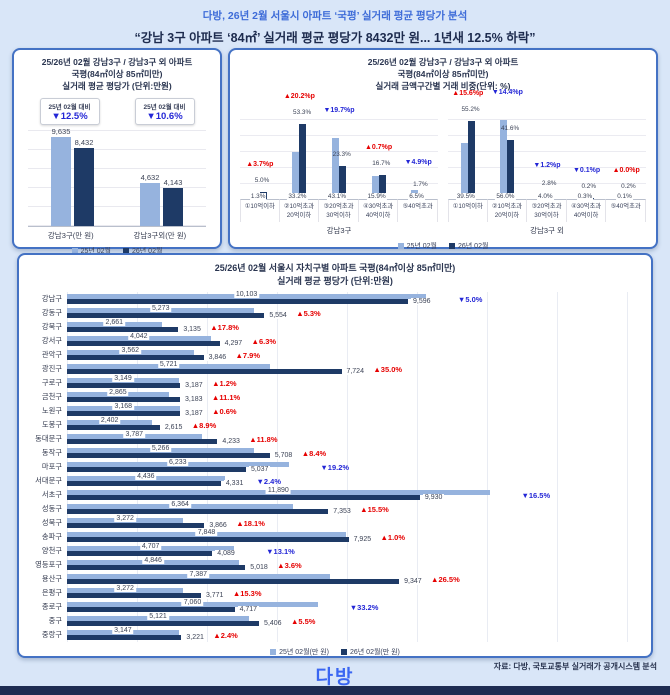 The image size is (670, 695). Describe the element at coordinates (356, 354) in the screenshot. I see `district-bars: 3,562 3,846 ▲7.9%` at that location.